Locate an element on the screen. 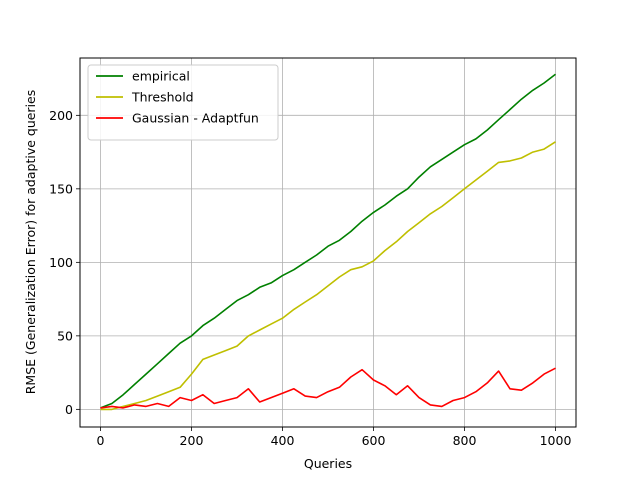 This screenshot has width=640, height=480. x-tick-label: 0 is located at coordinates (101, 440).